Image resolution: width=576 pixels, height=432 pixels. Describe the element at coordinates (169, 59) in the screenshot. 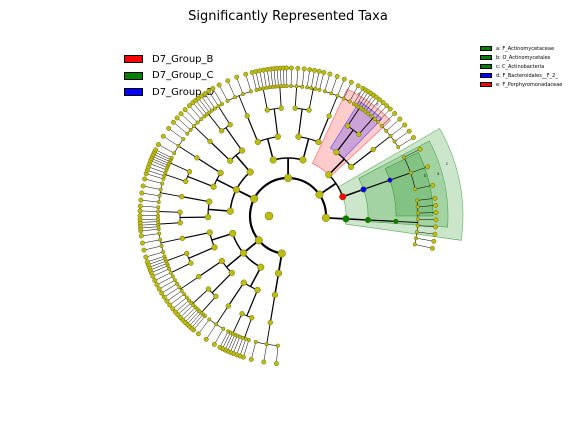

I see `legend-item-group-b: D7_Group_B` at that location.